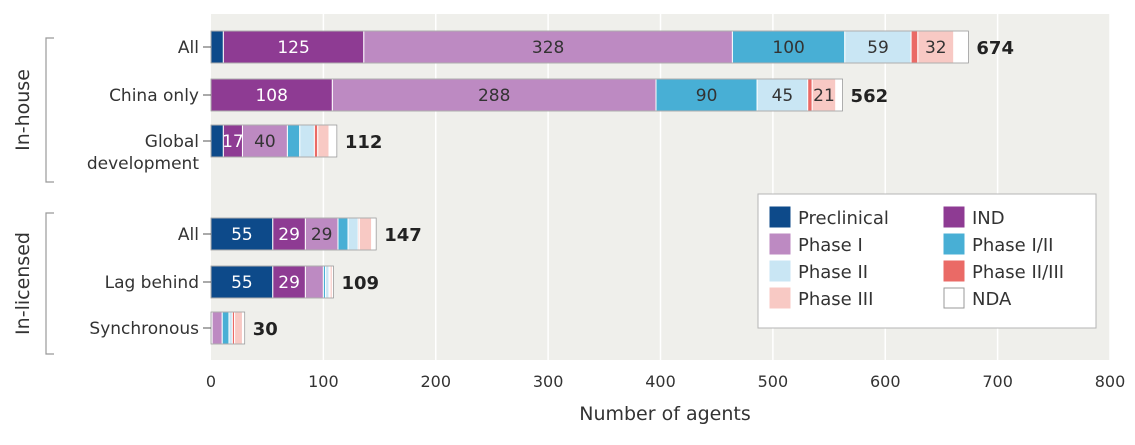 This screenshot has height=445, width=1135. I want to click on legend-label: Phase I, so click(830, 245).